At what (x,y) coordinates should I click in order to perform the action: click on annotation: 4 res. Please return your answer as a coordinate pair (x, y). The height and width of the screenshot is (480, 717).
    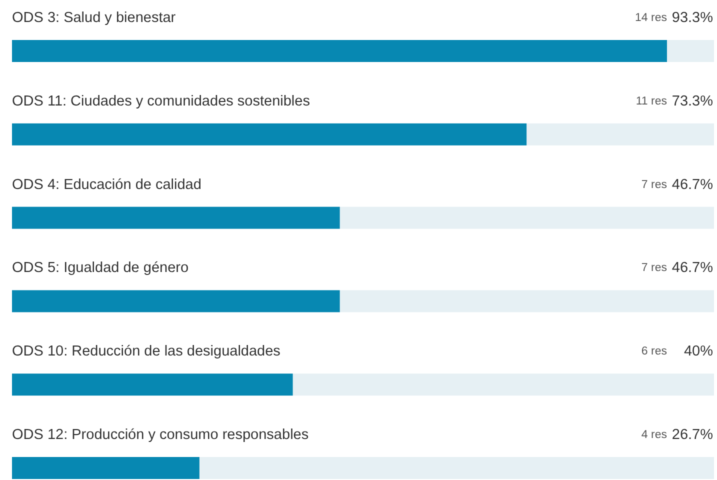
    Looking at the image, I should click on (654, 435).